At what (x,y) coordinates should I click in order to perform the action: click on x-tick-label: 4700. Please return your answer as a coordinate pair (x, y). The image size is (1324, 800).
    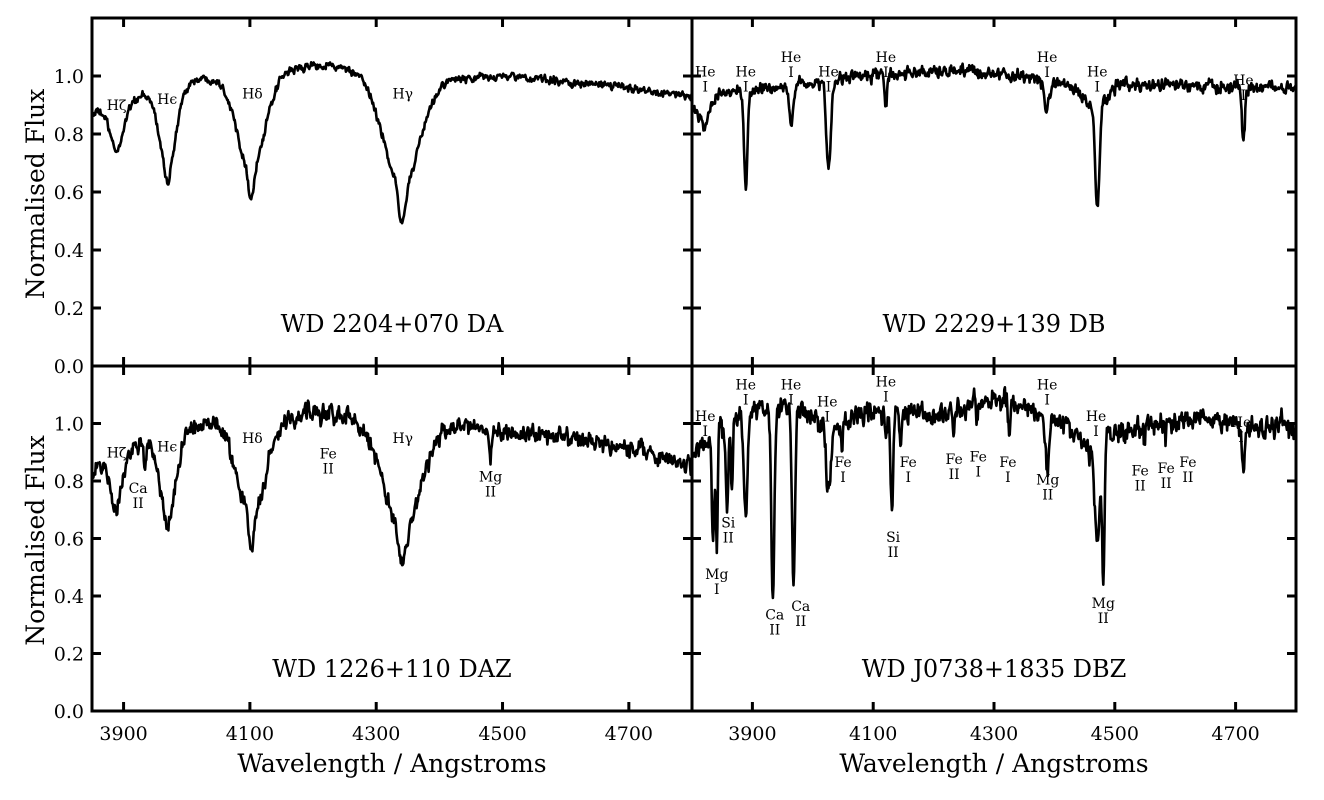
    Looking at the image, I should click on (1235, 734).